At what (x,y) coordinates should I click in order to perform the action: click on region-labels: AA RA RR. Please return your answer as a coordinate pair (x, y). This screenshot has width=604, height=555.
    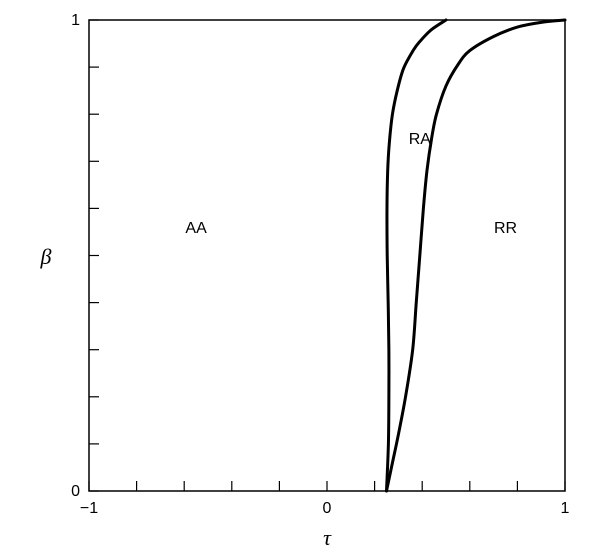
    Looking at the image, I should click on (351, 184).